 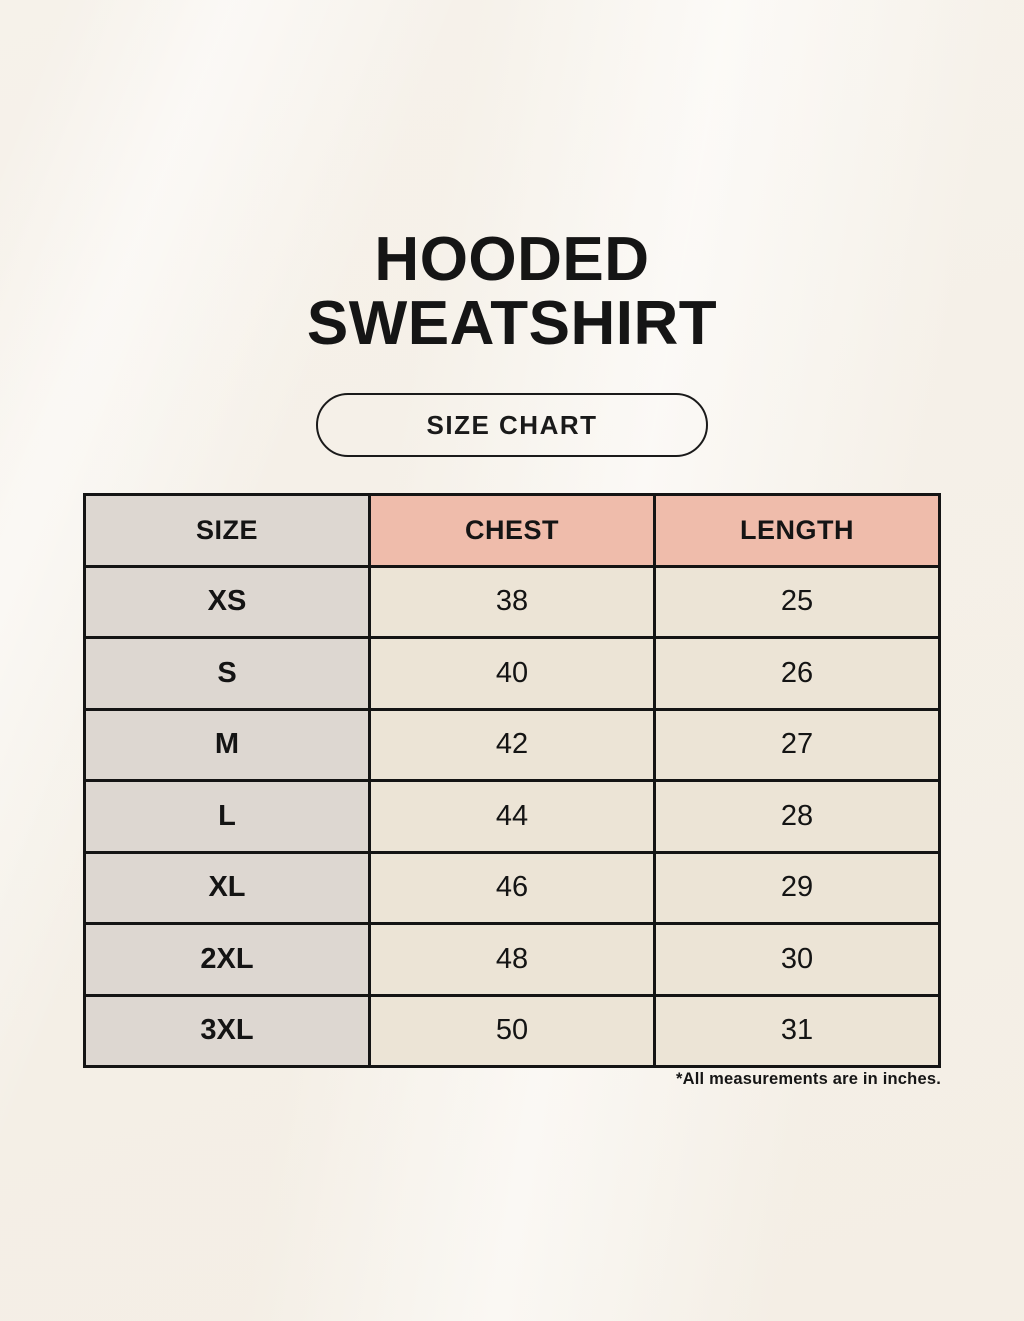 I want to click on table-row: L 44 28, so click(x=512, y=816).